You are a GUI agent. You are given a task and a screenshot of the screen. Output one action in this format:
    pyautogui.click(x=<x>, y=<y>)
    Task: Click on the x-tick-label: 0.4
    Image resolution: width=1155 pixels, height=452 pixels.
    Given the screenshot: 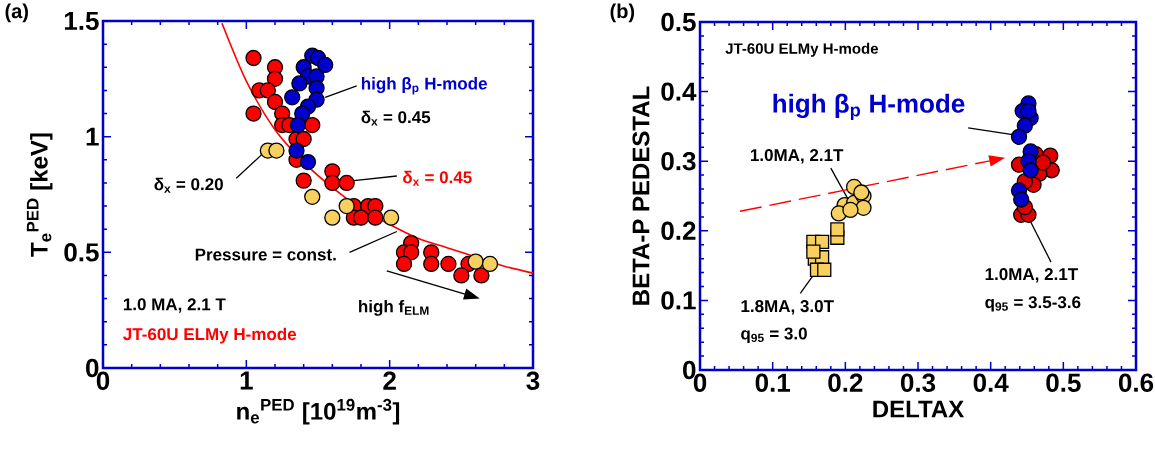 What is the action you would take?
    pyautogui.click(x=991, y=382)
    